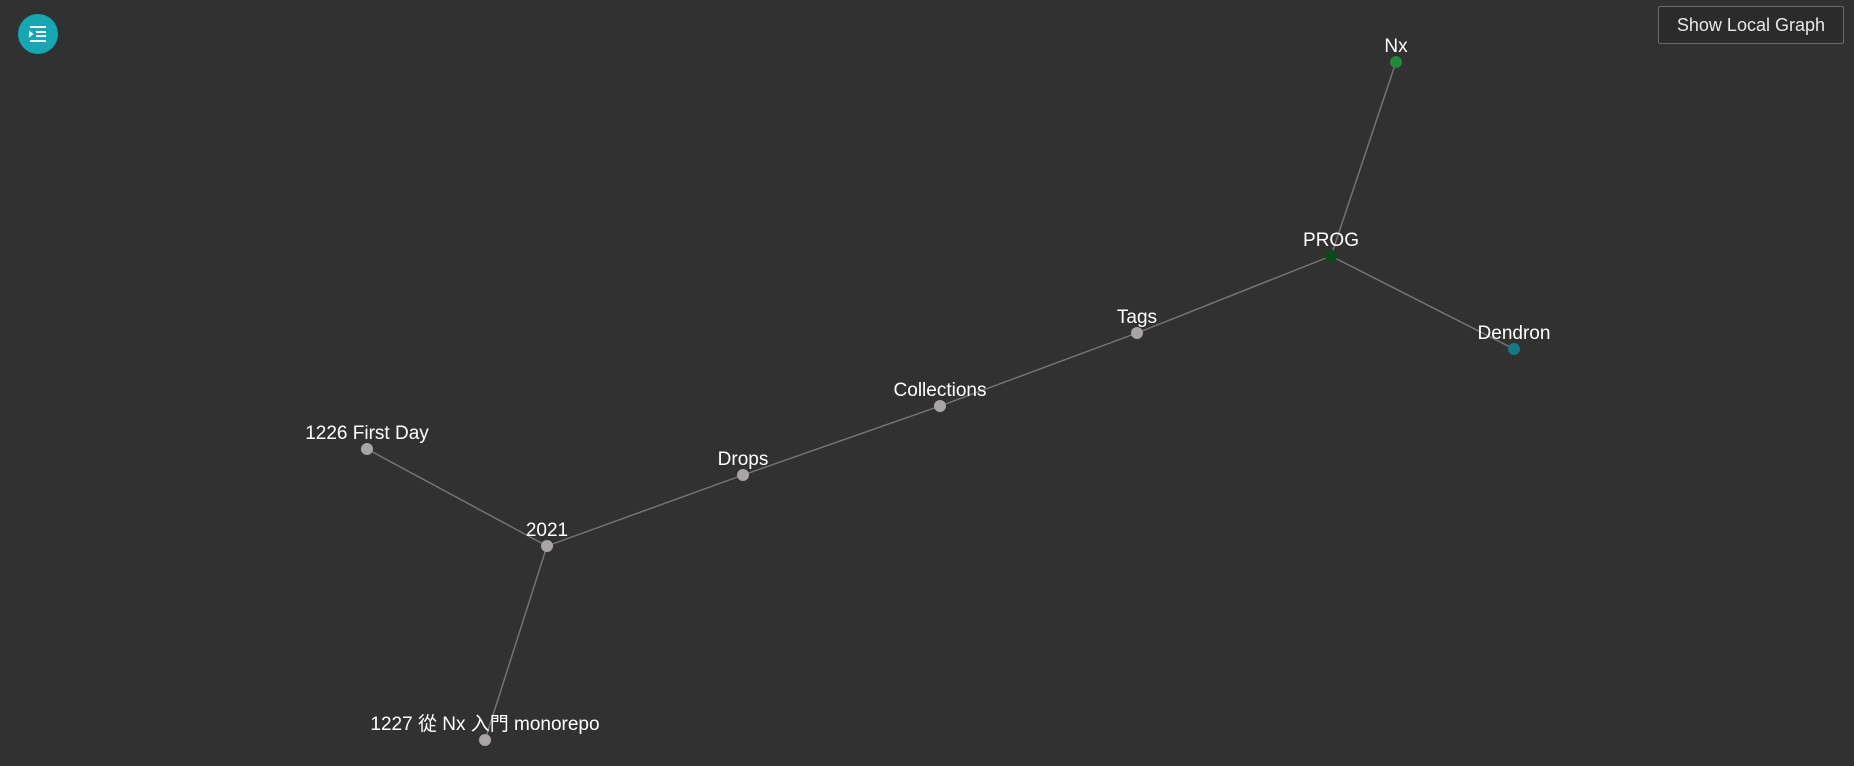 The image size is (1854, 766). Describe the element at coordinates (1514, 349) in the screenshot. I see `graph-node-dendron` at that location.